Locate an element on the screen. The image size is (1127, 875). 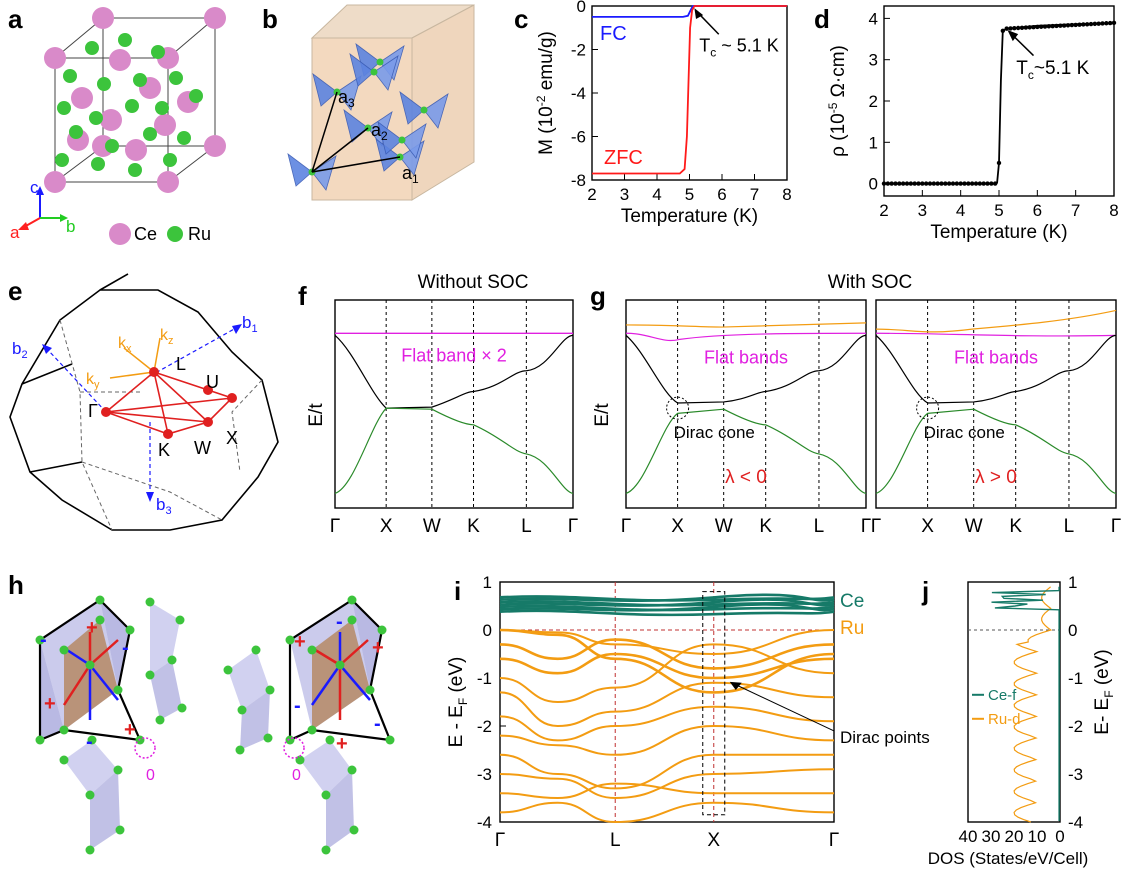
dirac-cone-marker is located at coordinates (928, 408).